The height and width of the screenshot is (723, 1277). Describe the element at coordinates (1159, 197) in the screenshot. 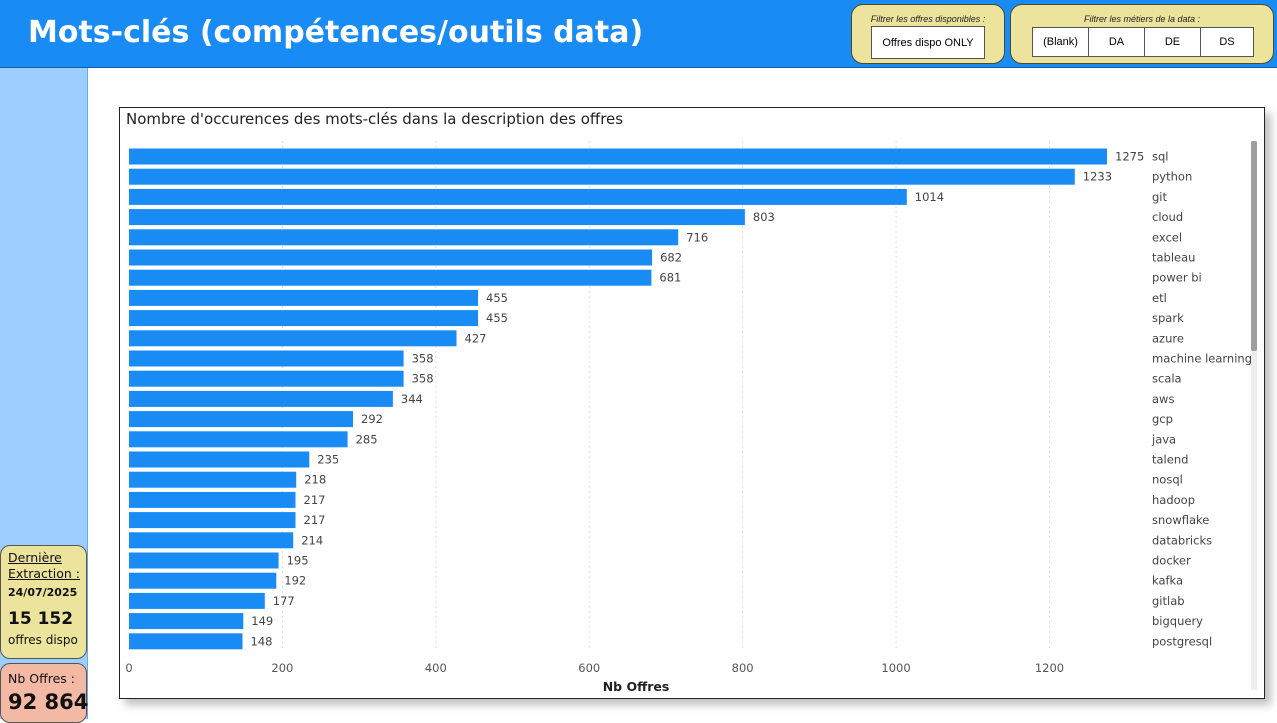

I see `category-label: git` at that location.